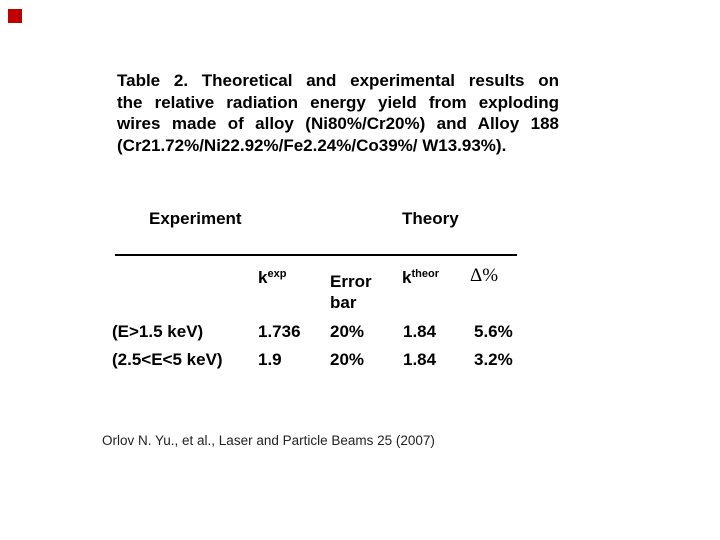 The height and width of the screenshot is (540, 720). I want to click on column-header-k-theor: ktheor, so click(420, 279).